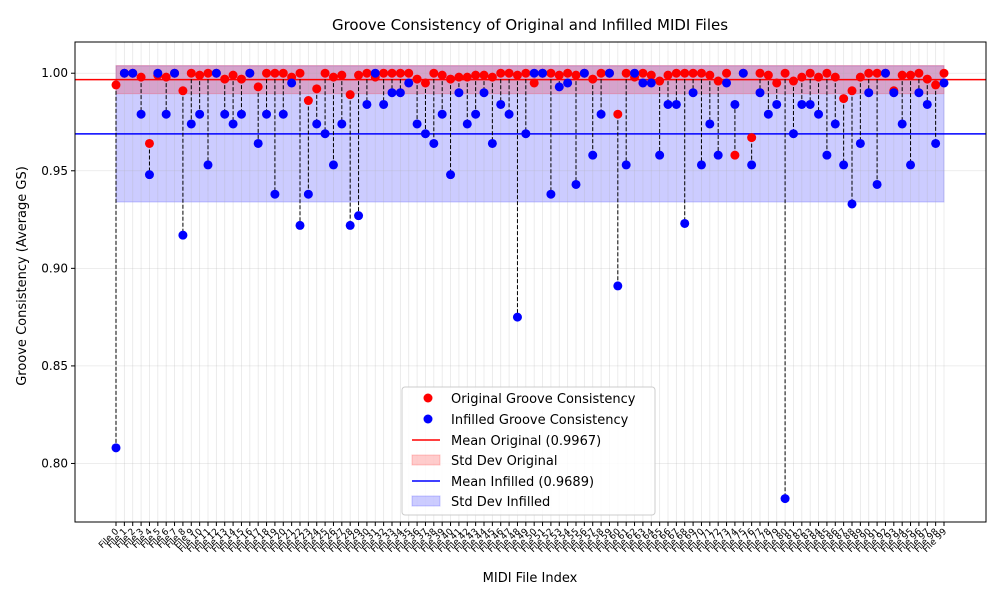 This screenshot has height=600, width=1000. I want to click on legend-mean-original-label: Mean Original (0.9967), so click(526, 441).